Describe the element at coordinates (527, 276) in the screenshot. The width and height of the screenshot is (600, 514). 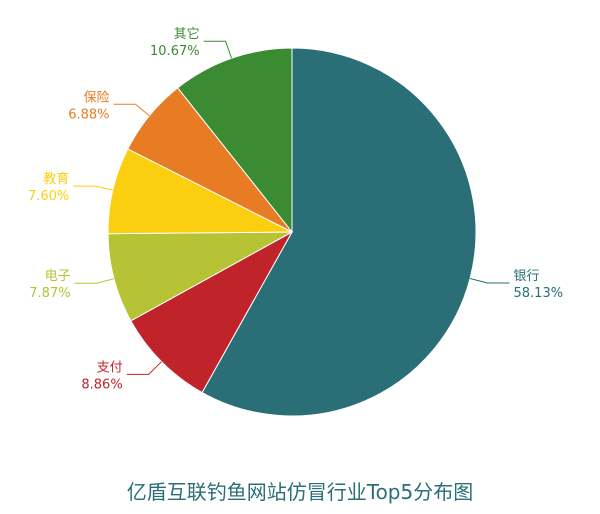
I see `slice-label-0: 银行` at that location.